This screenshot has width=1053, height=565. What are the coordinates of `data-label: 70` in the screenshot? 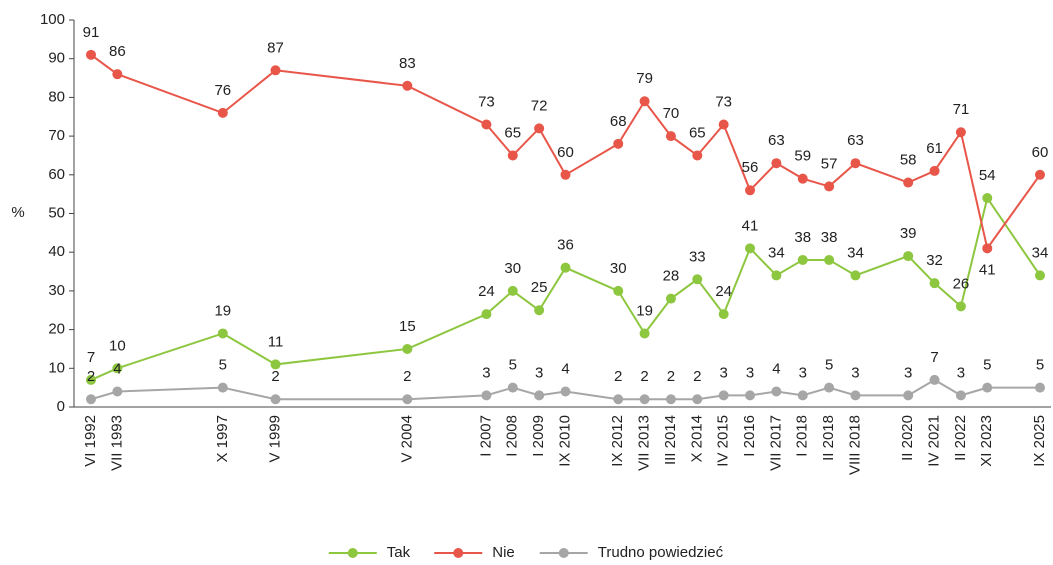 It's located at (671, 113).